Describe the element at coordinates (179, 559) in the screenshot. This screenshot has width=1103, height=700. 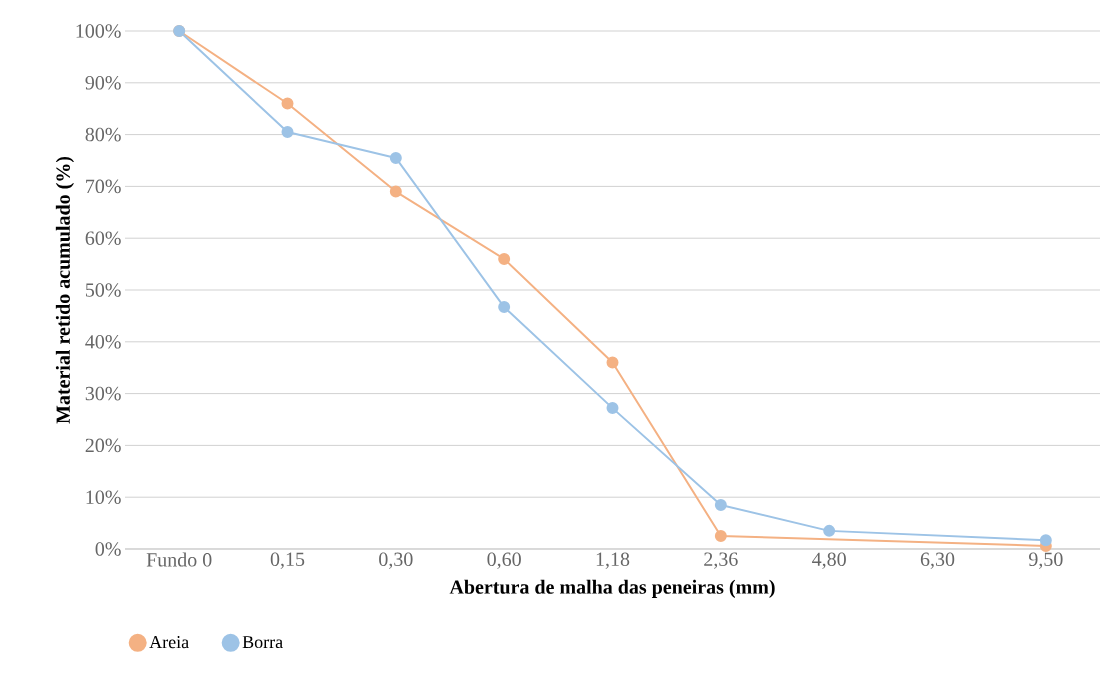
I see `x-tick-label: Fundo 0` at that location.